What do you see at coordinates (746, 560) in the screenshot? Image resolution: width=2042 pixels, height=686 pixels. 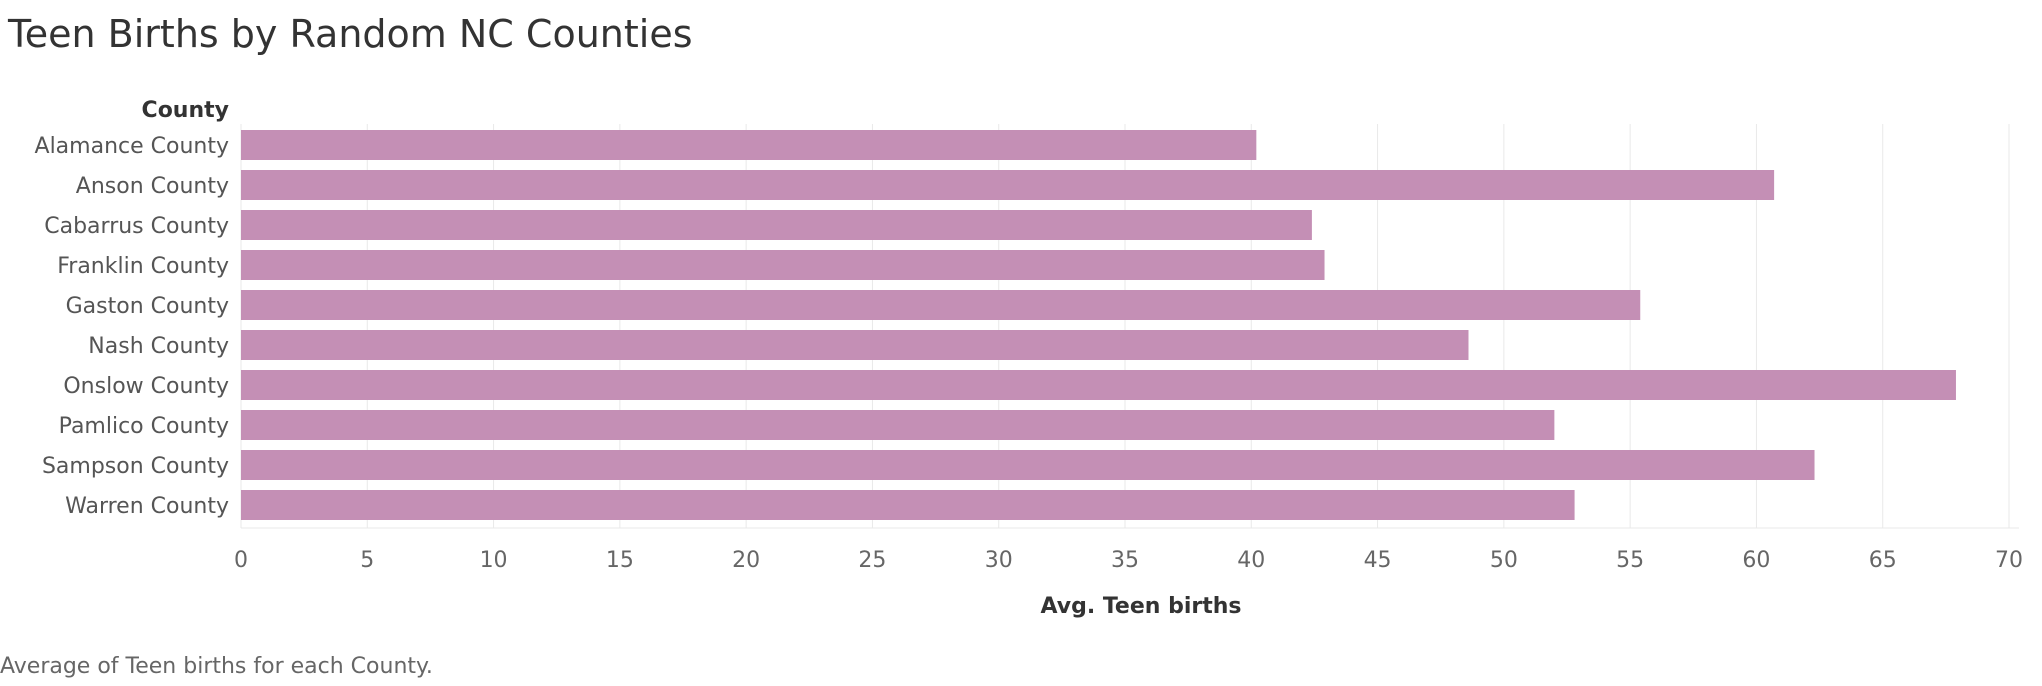 I see `x-tick-label: 20` at bounding box center [746, 560].